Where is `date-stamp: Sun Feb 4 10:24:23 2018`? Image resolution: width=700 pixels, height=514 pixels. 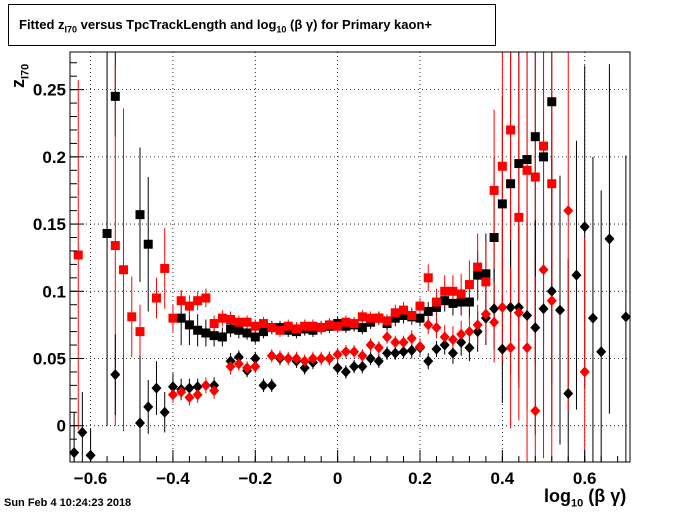 date-stamp: Sun Feb 4 10:24:23 2018 is located at coordinates (68, 503).